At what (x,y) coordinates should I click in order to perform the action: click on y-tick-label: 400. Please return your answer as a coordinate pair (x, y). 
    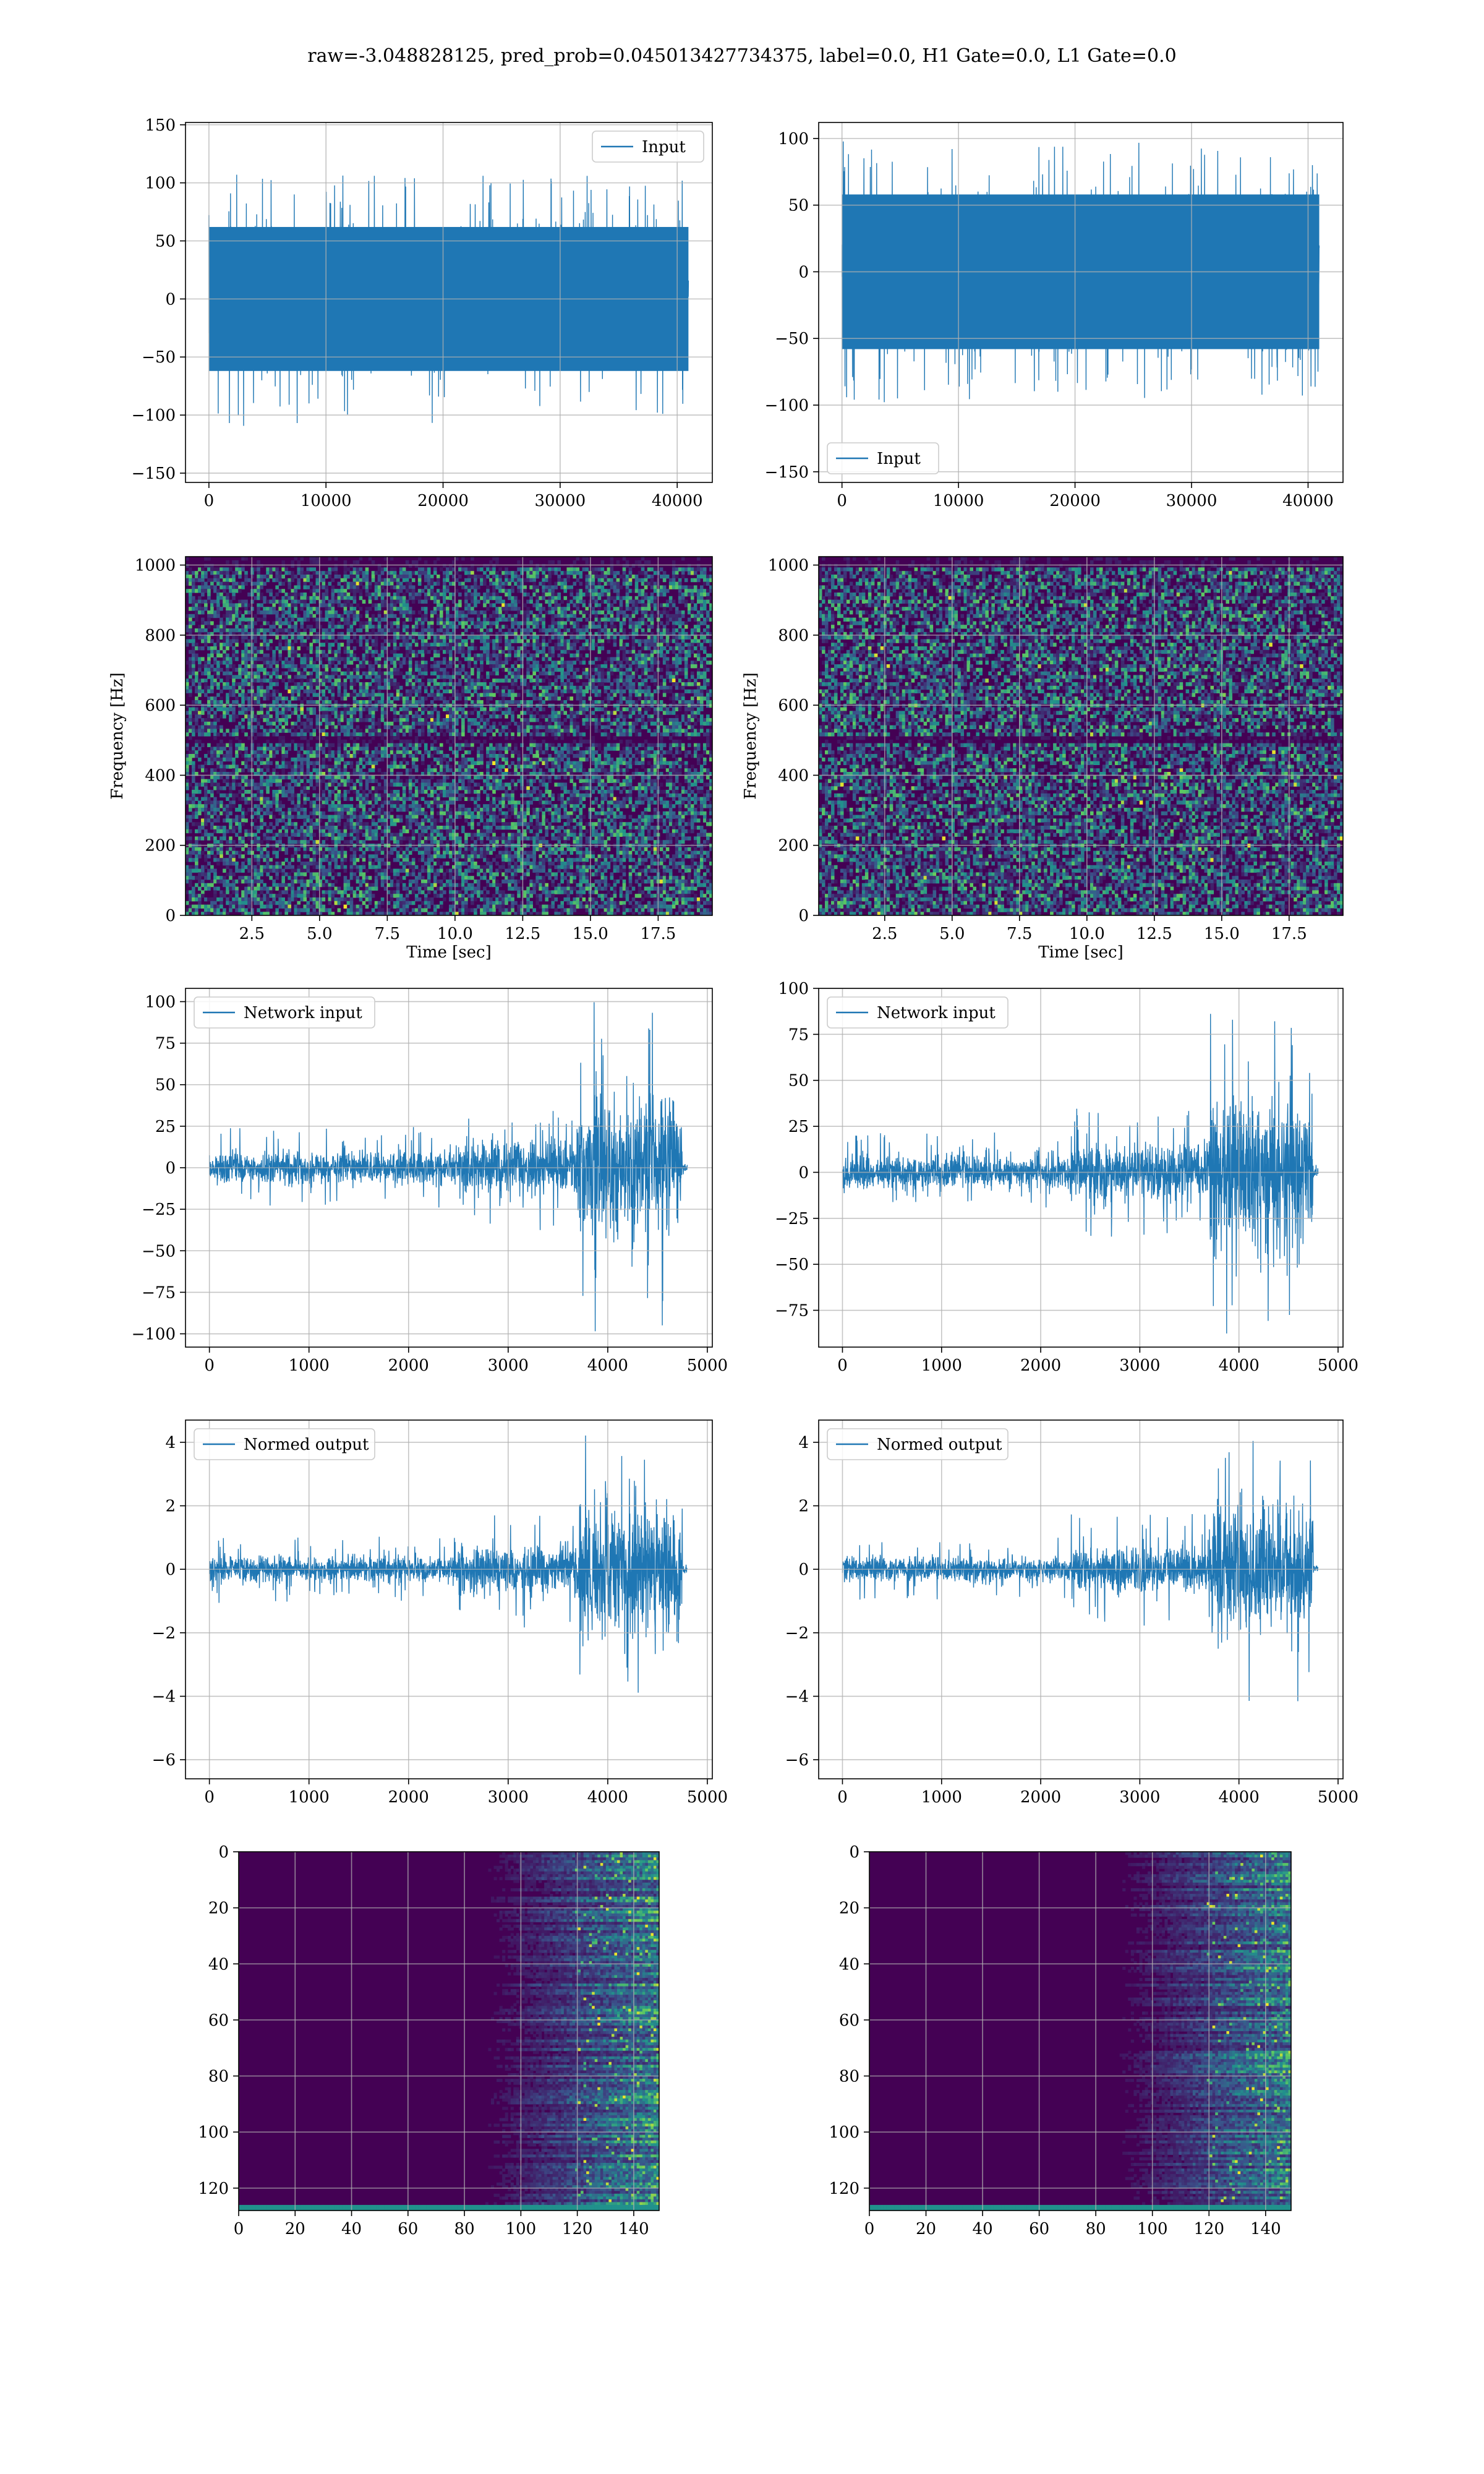
    Looking at the image, I should click on (793, 775).